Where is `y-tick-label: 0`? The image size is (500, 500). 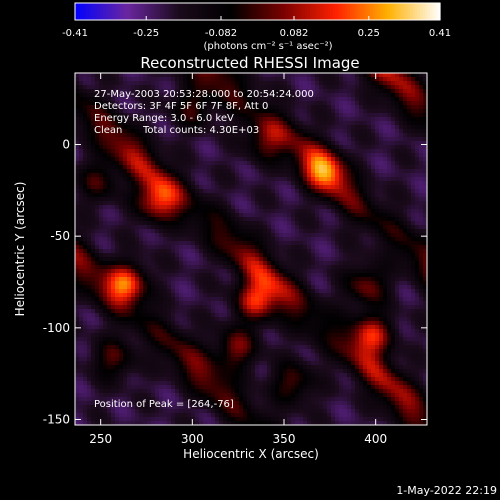
y-tick-label: 0 is located at coordinates (66, 145).